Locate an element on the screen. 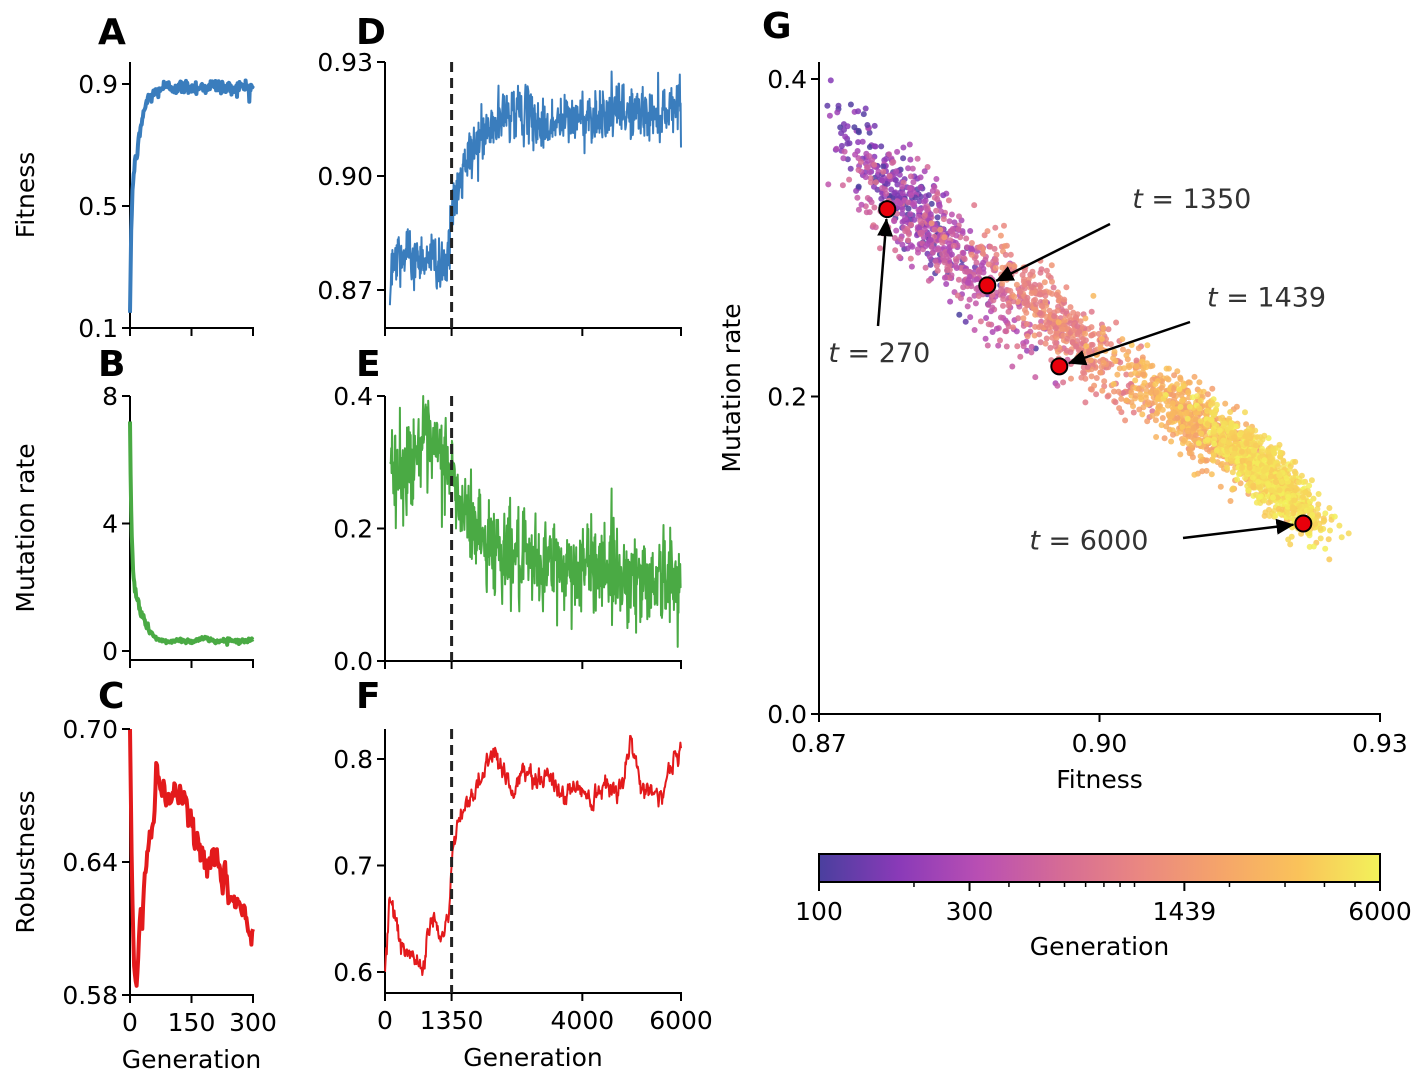  annotation-arrow is located at coordinates (1053, 252).